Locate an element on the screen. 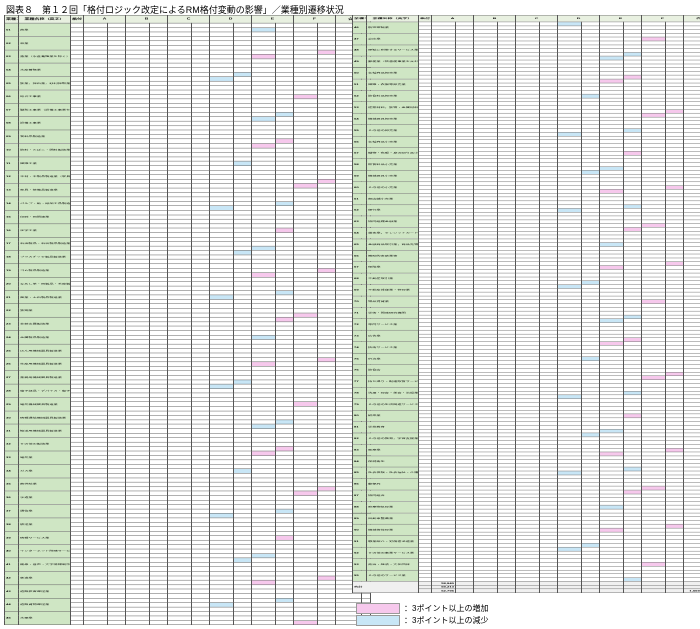 The height and width of the screenshot is (629, 700). industry-code: 76 is located at coordinates (359, 370).